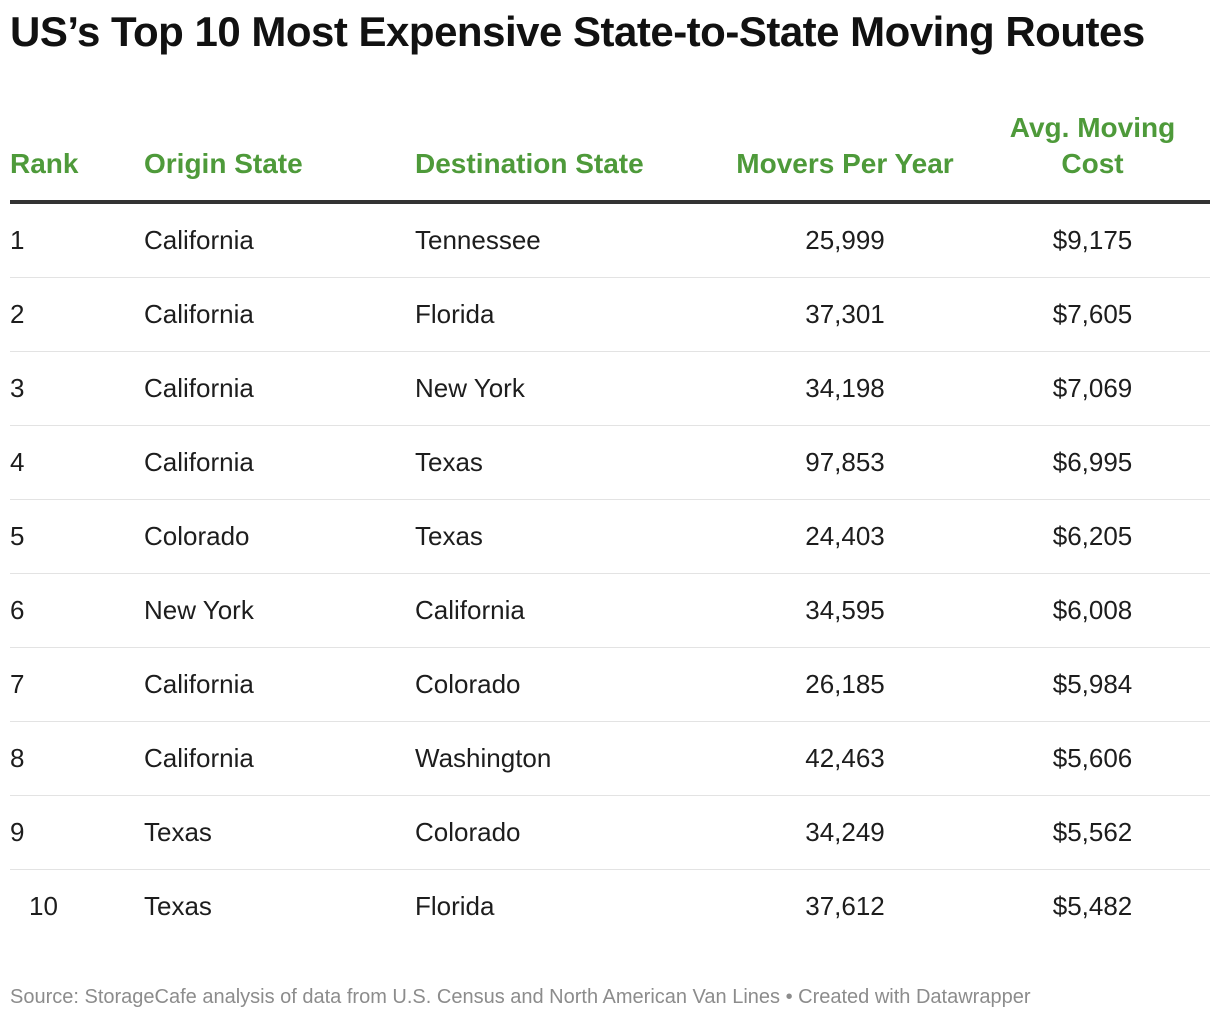 The image size is (1220, 1022). I want to click on cell-movers-per-year: 42,463, so click(845, 758).